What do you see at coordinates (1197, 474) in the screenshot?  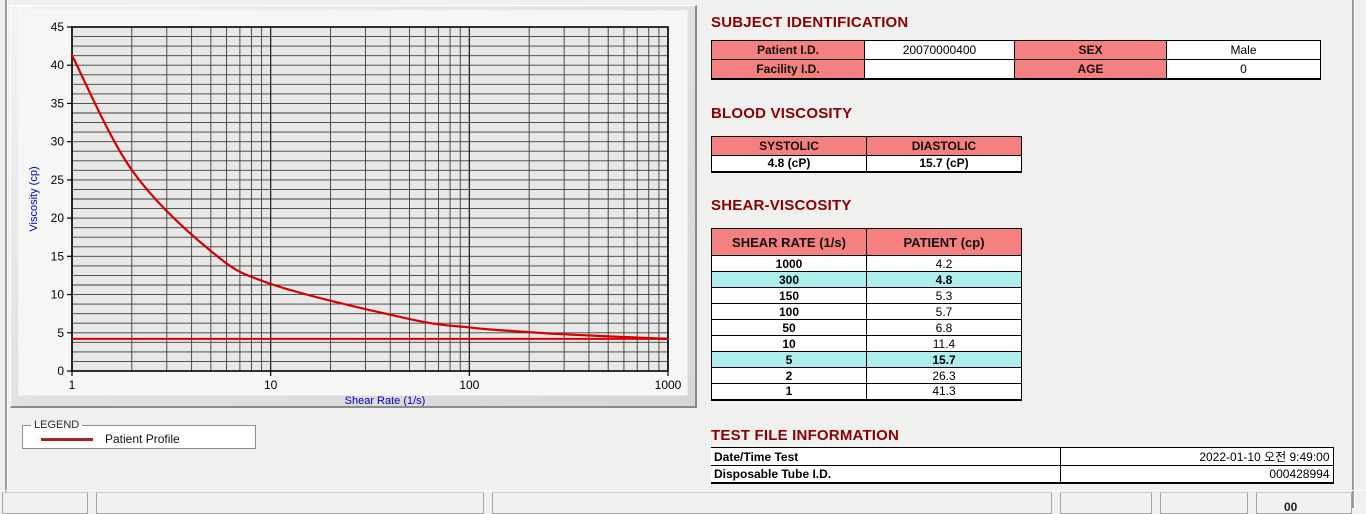 I see `disposable-tube-id-value: 000428994` at bounding box center [1197, 474].